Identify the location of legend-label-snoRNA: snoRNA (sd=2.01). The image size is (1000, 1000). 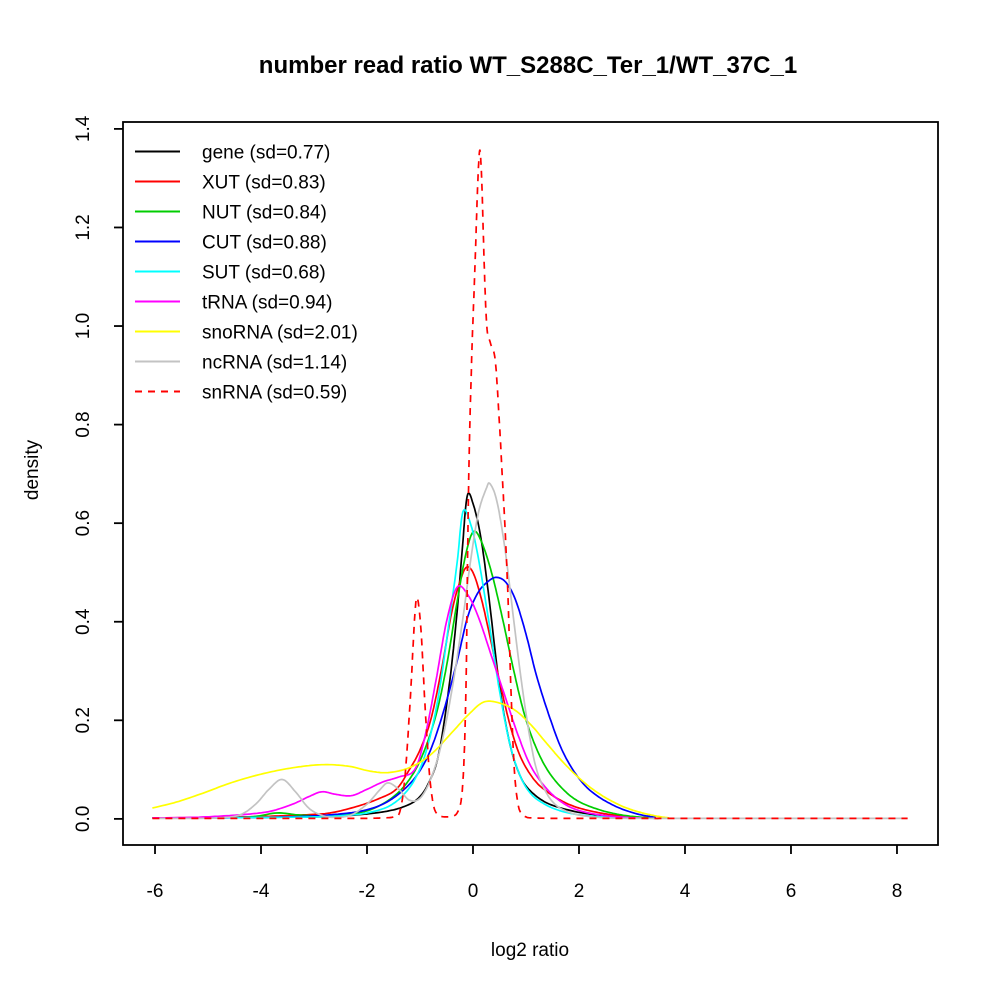
(280, 333).